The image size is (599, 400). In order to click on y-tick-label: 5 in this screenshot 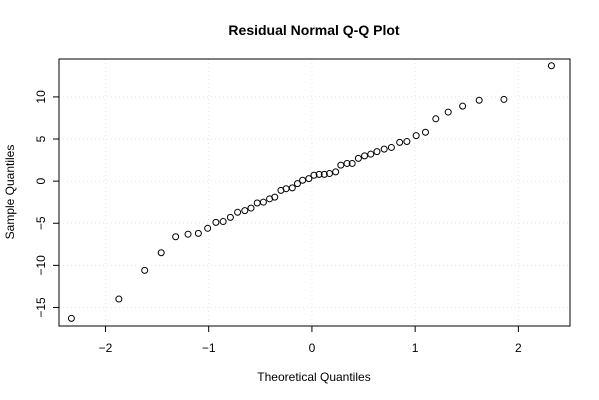, I will do `click(41, 138)`.